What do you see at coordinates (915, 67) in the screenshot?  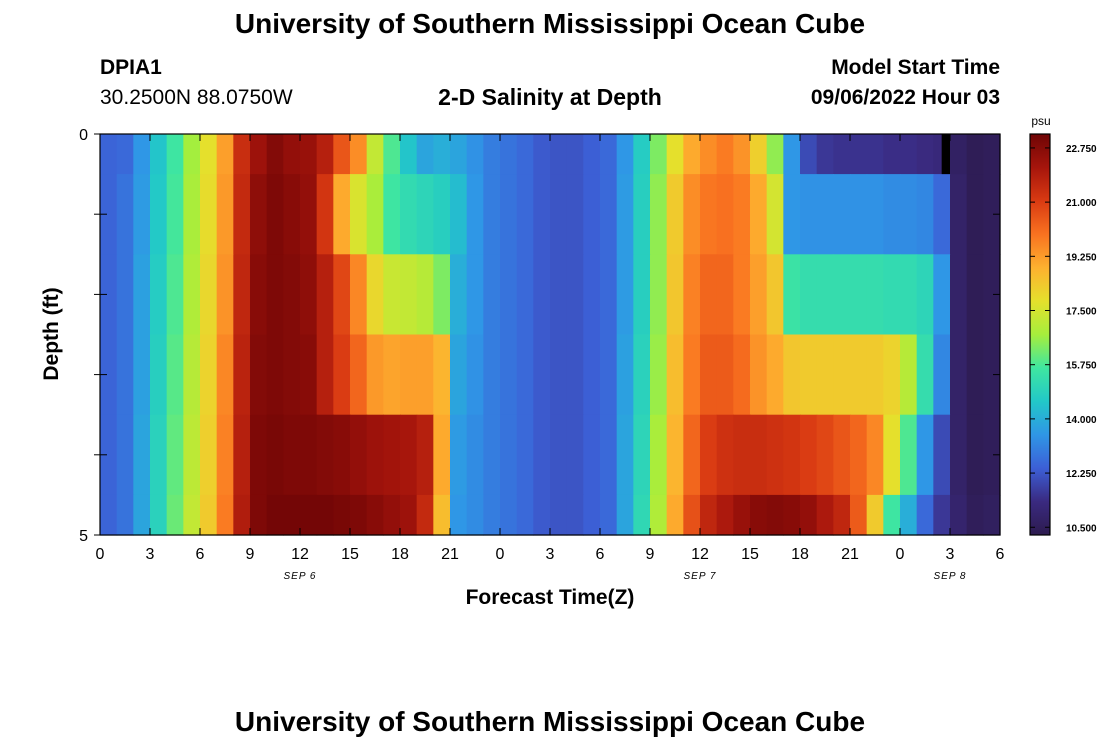 I see `model-start-label: Model Start Time` at bounding box center [915, 67].